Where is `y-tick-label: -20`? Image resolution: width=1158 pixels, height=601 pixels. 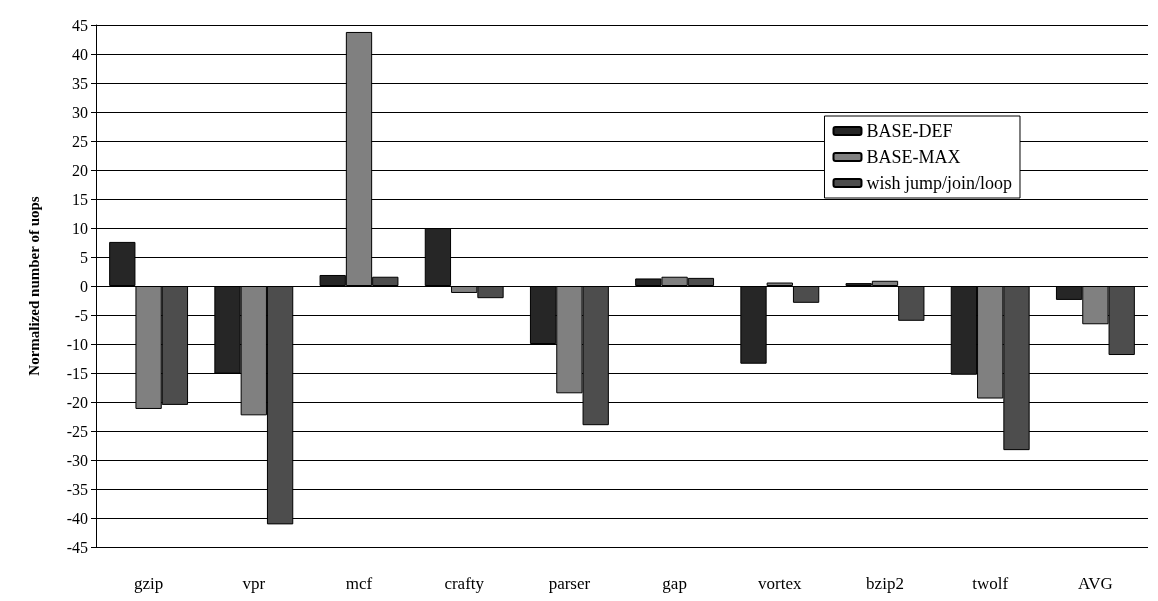 y-tick-label: -20 is located at coordinates (77, 402).